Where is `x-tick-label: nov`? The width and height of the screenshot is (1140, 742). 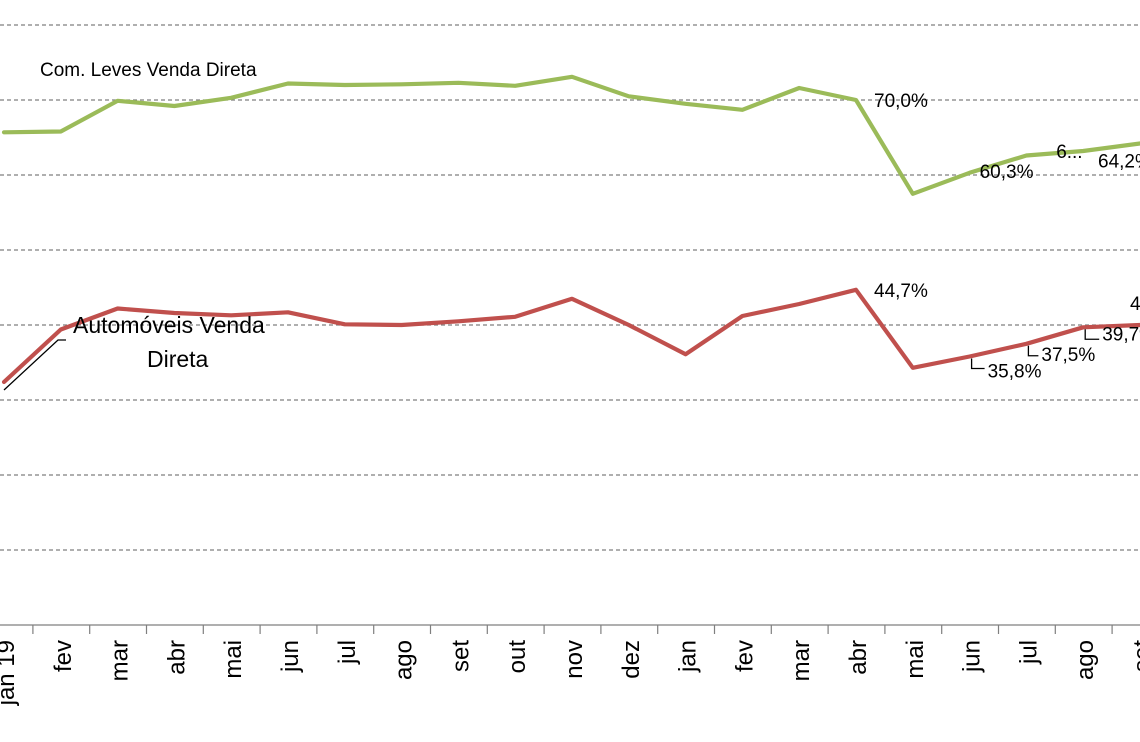 x-tick-label: nov is located at coordinates (574, 659).